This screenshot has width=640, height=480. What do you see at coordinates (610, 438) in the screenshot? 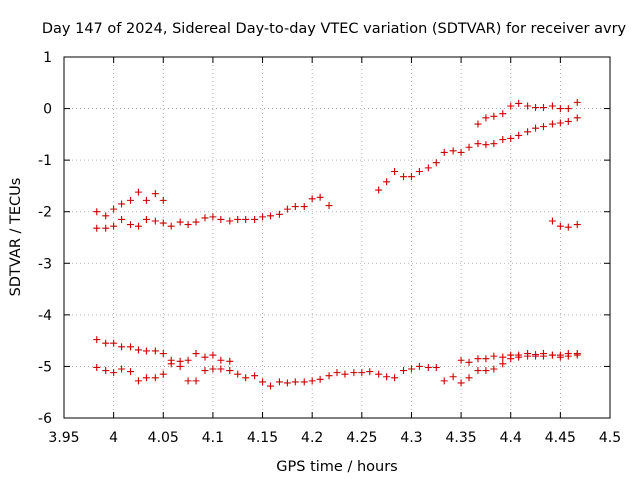
I see `x-tick-label: 4.5` at bounding box center [610, 438].